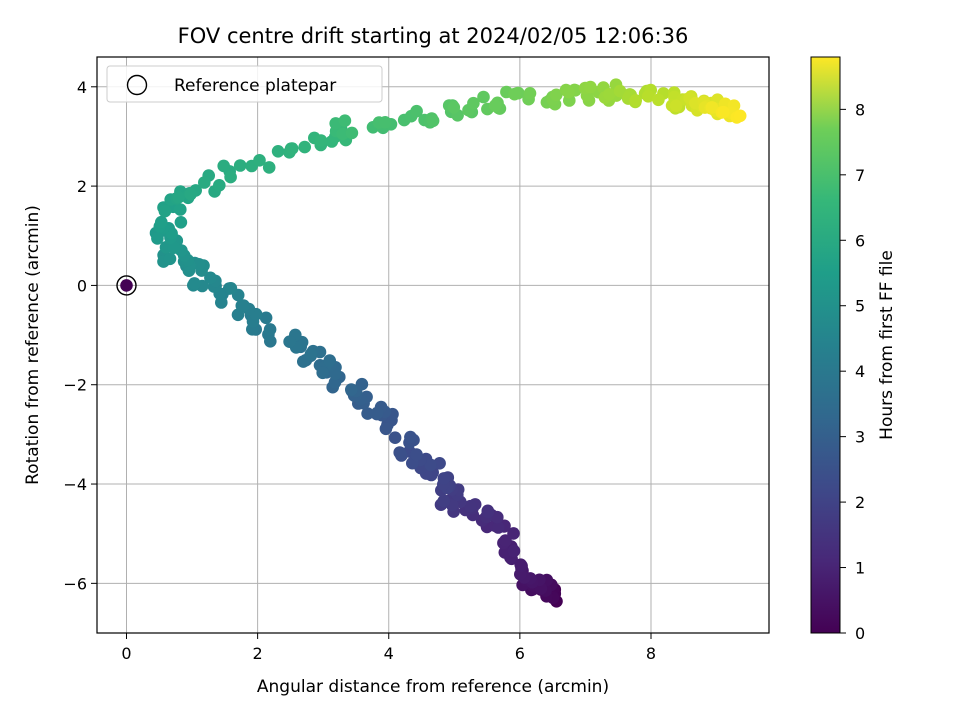 This screenshot has width=960, height=720. What do you see at coordinates (860, 437) in the screenshot?
I see `colorbar-tick-label: 3` at bounding box center [860, 437].